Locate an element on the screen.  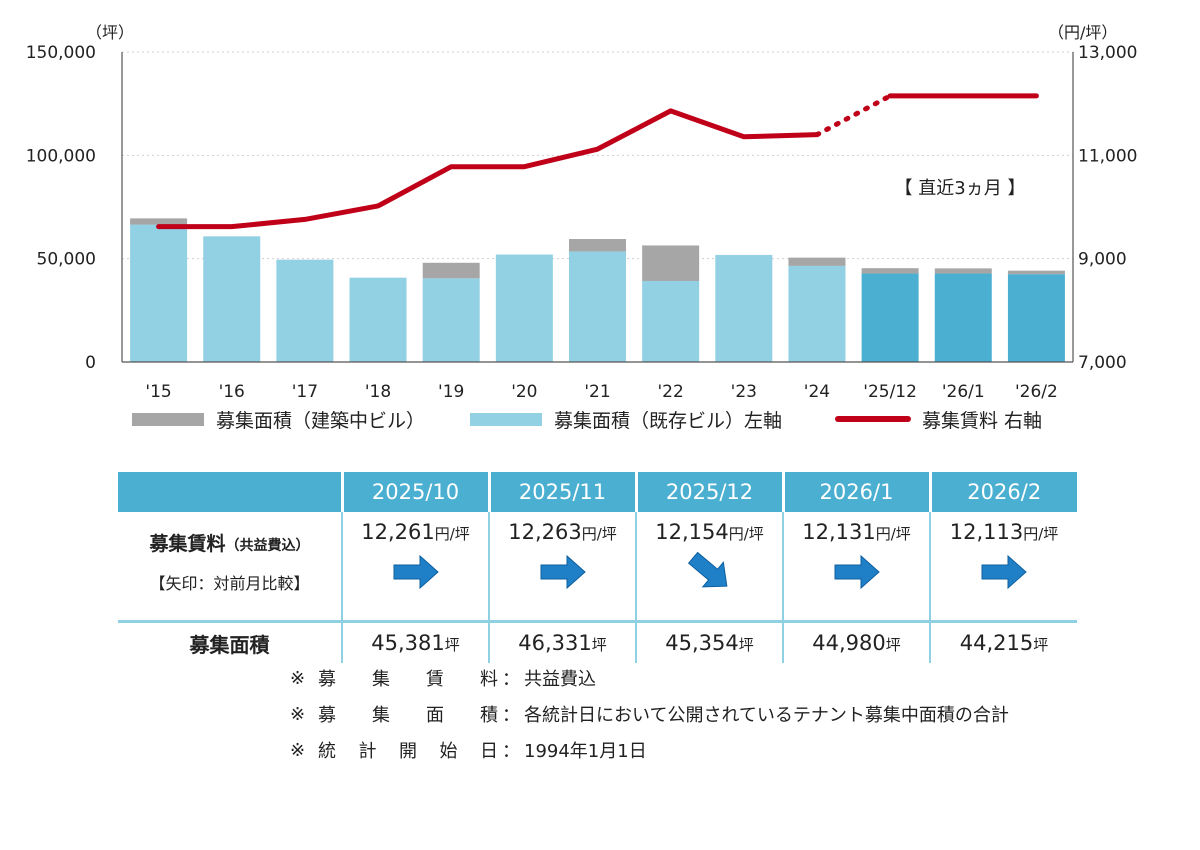
rent-cell: 12,113円/坪 is located at coordinates (1003, 567).